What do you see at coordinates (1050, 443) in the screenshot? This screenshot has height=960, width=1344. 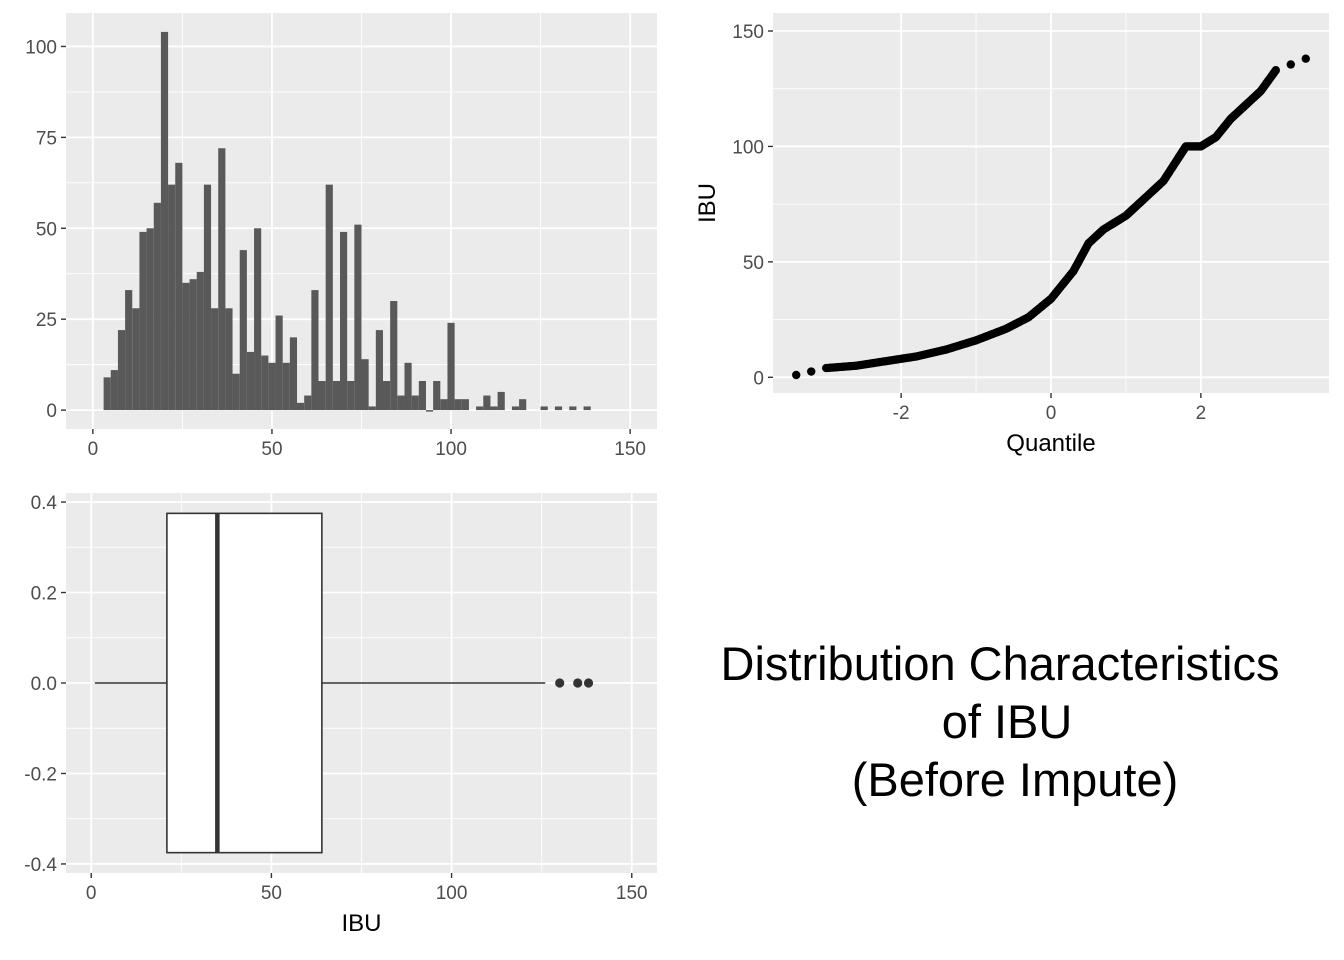 I see `x-axis-title: Quantile` at bounding box center [1050, 443].